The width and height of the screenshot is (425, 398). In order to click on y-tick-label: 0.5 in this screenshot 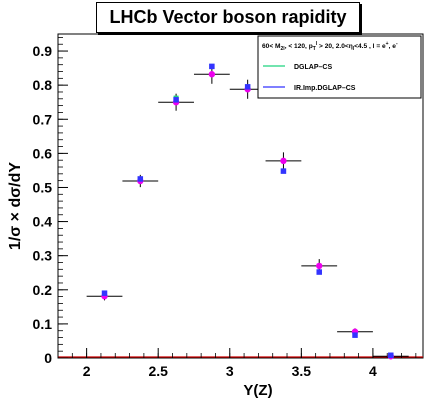, I will do `click(43, 187)`.